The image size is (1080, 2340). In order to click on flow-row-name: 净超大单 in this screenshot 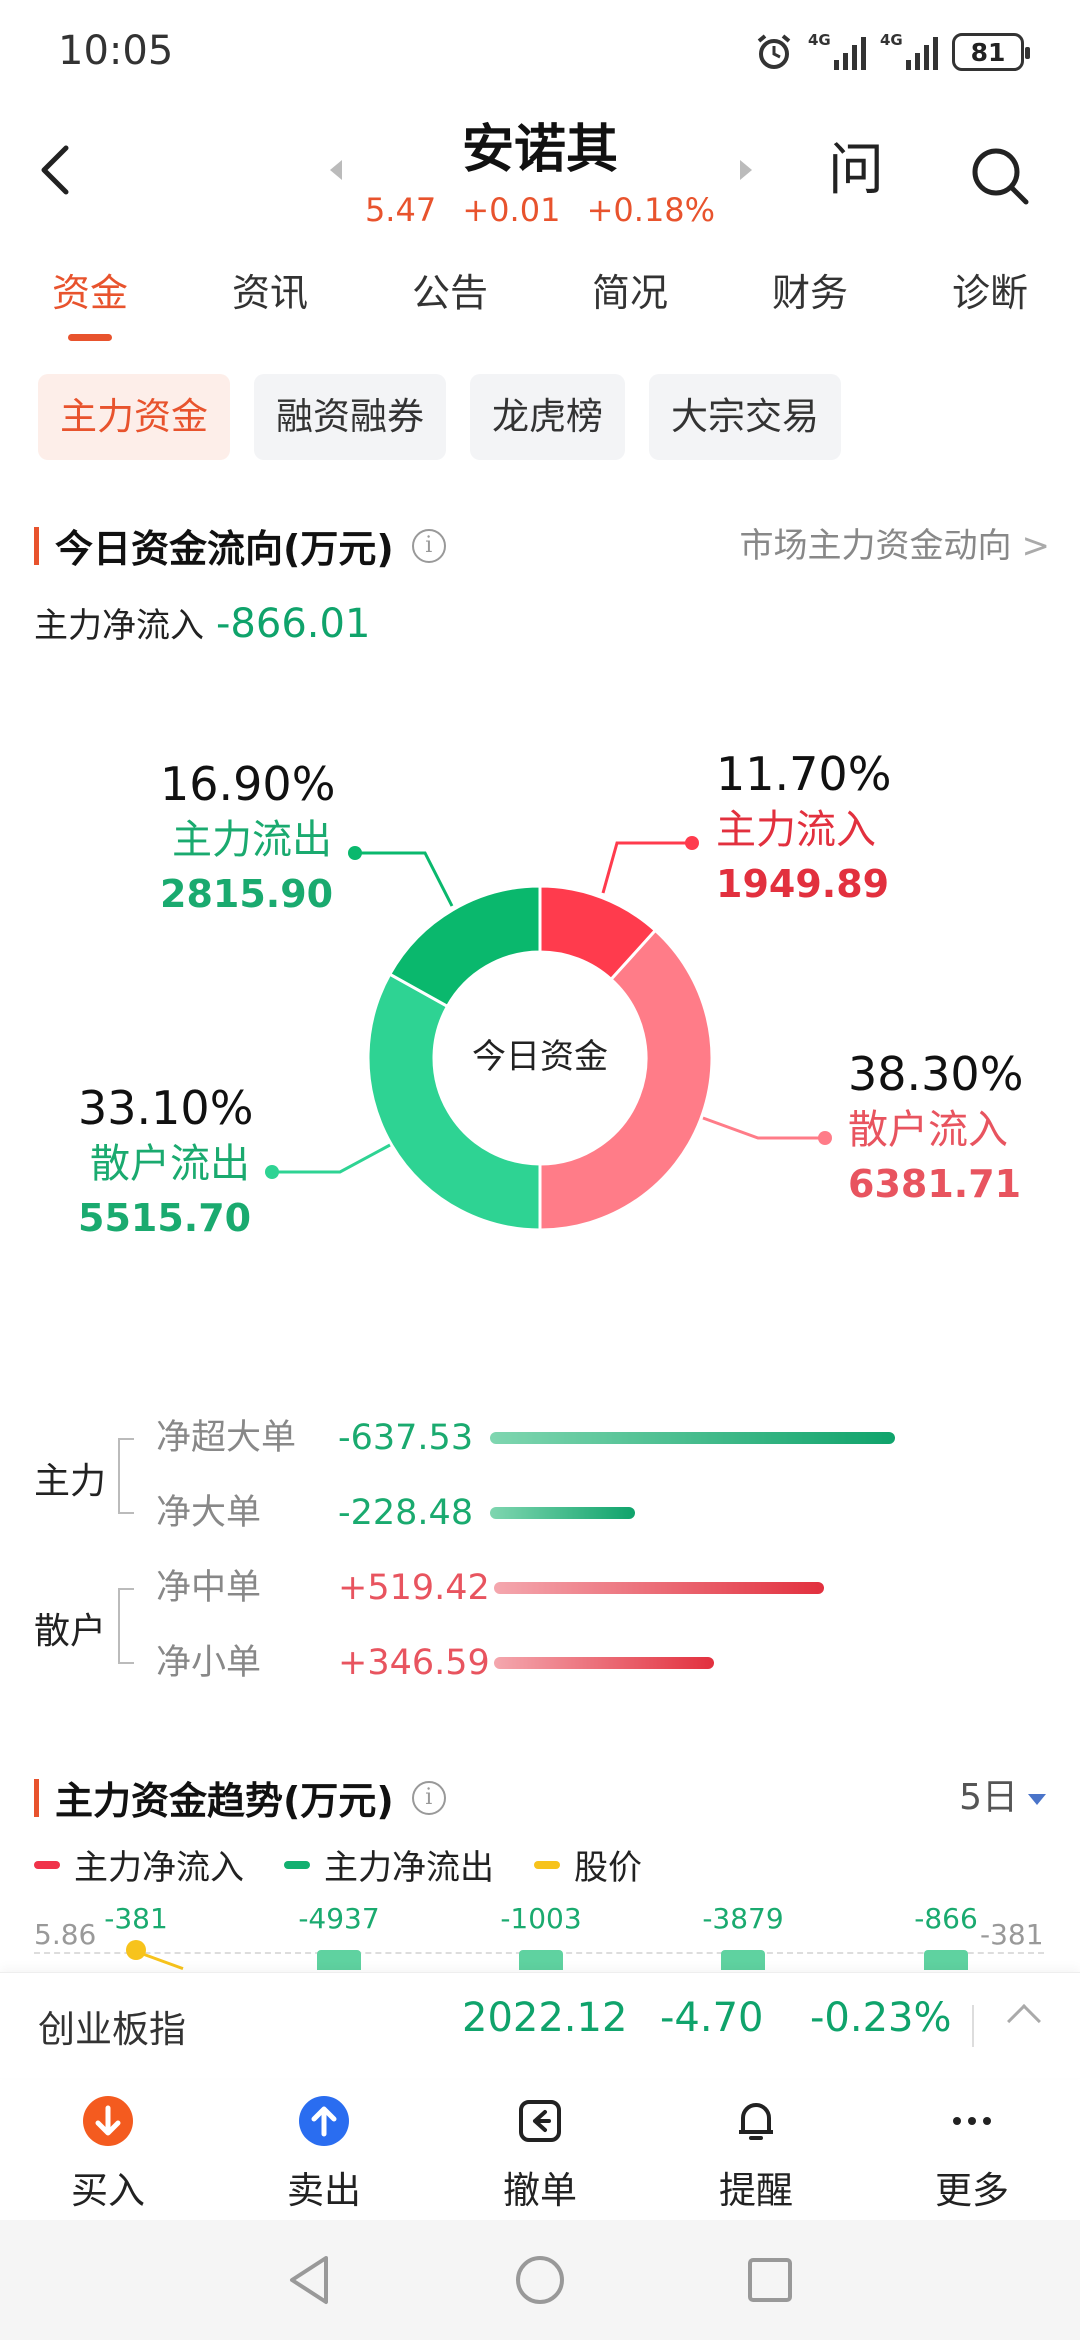, I will do `click(226, 1438)`.